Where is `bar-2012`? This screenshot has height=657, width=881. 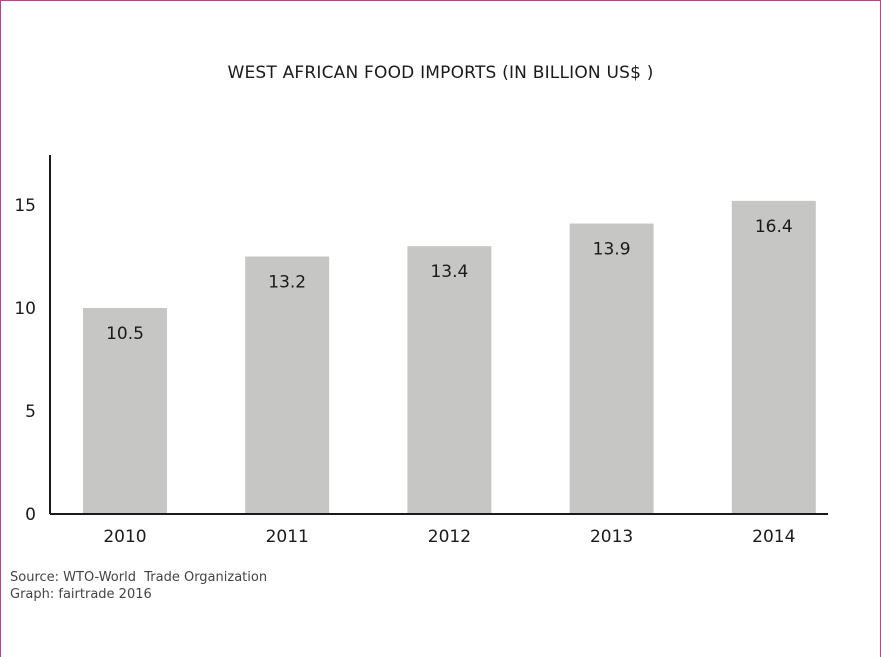
bar-2012 is located at coordinates (449, 380).